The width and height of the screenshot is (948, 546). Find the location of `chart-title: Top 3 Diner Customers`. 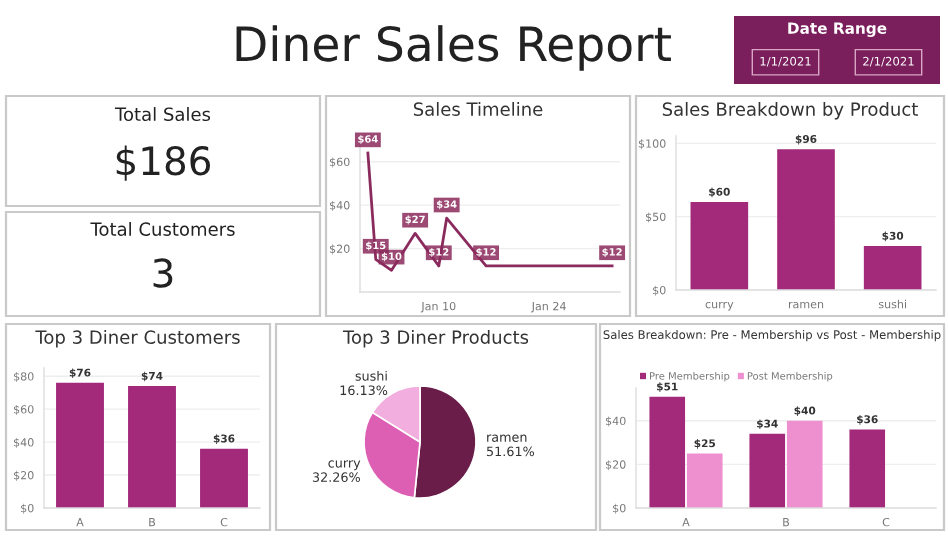

chart-title: Top 3 Diner Customers is located at coordinates (137, 339).